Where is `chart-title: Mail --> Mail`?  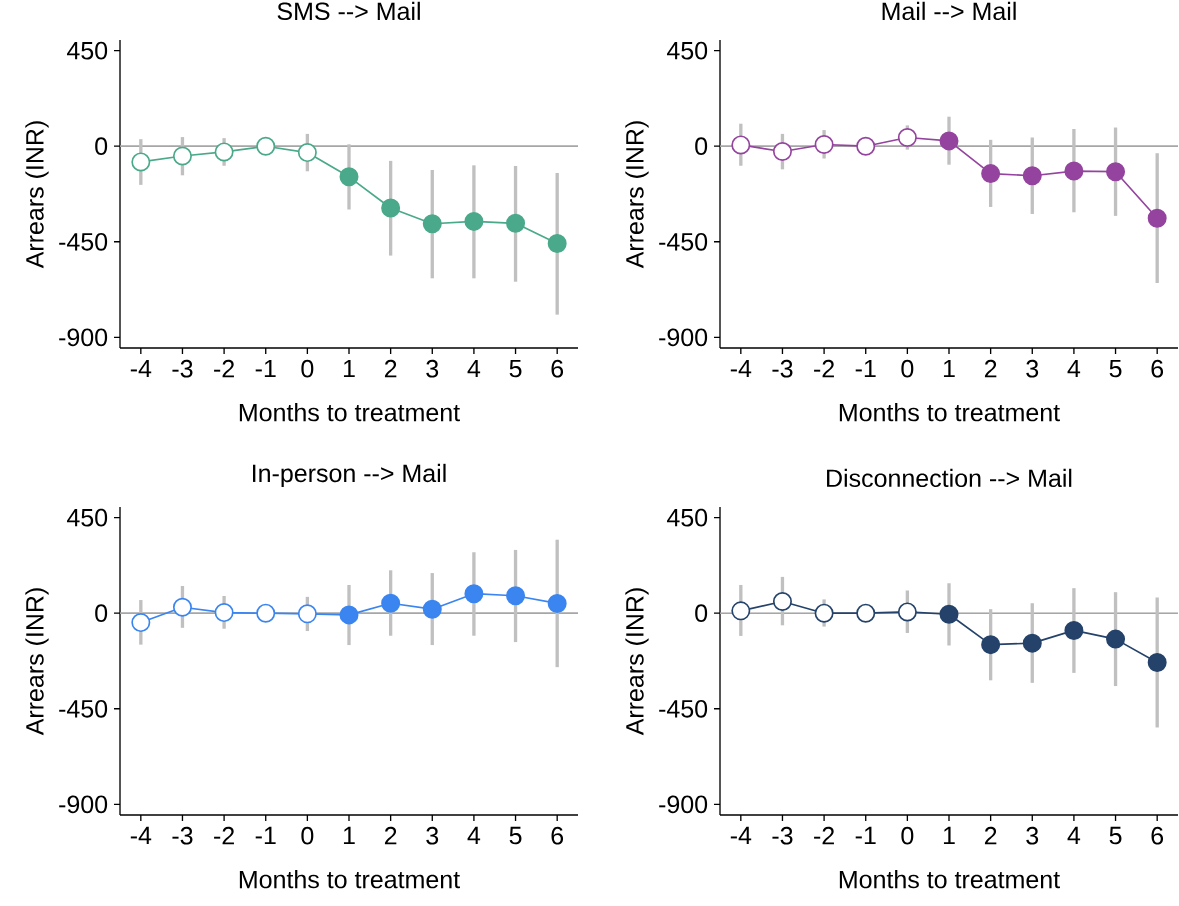
chart-title: Mail --> Mail is located at coordinates (949, 11).